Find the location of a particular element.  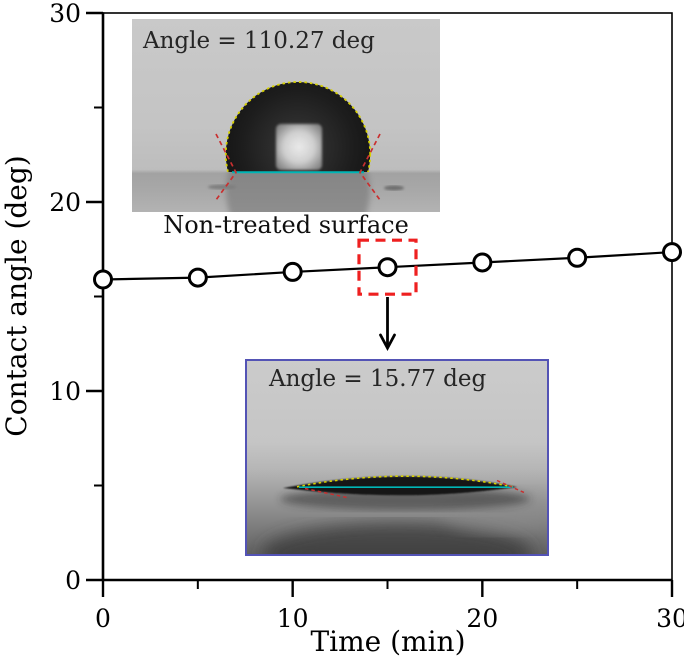

annotation-arrow is located at coordinates (387, 324).